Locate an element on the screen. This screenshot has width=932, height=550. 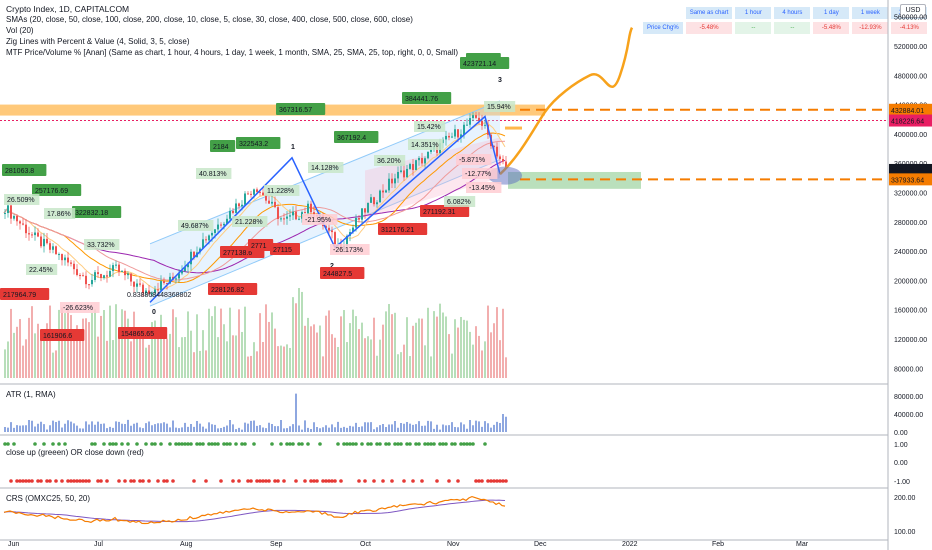
value-label-red: 228126.82 is located at coordinates (227, 290).